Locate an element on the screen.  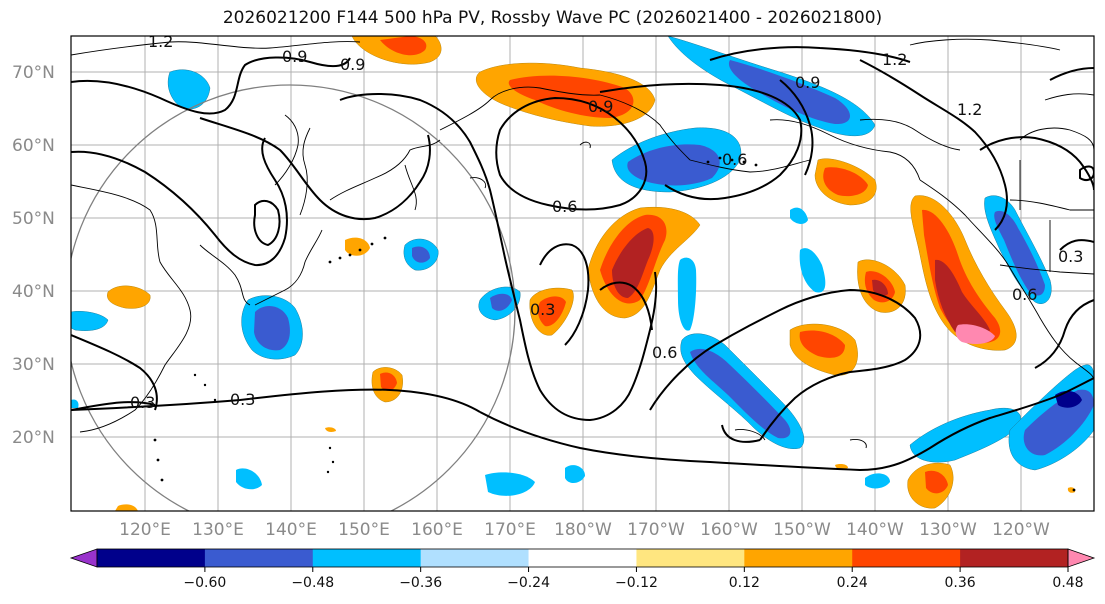
colorbar-tick-label: 0.36 is located at coordinates (960, 583).